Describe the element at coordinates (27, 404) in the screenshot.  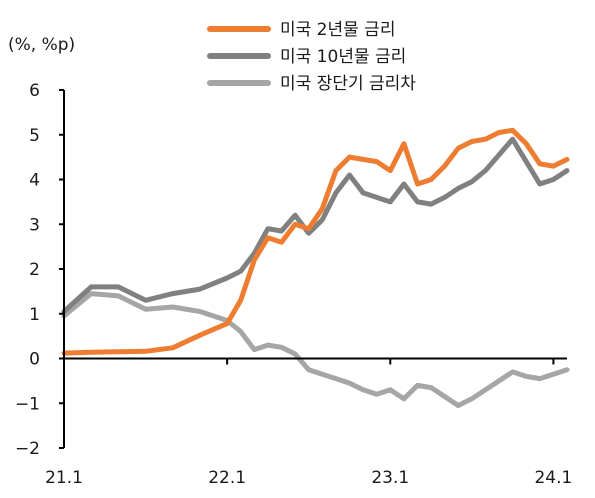
I see `y-tick-label: −1` at that location.